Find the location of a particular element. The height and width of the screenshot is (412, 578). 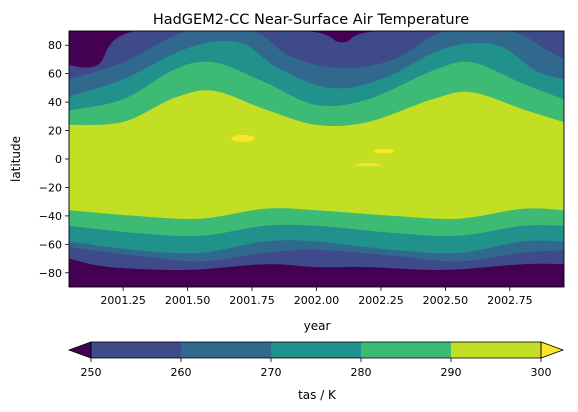

colorbar-tick-label: 300 is located at coordinates (541, 372).